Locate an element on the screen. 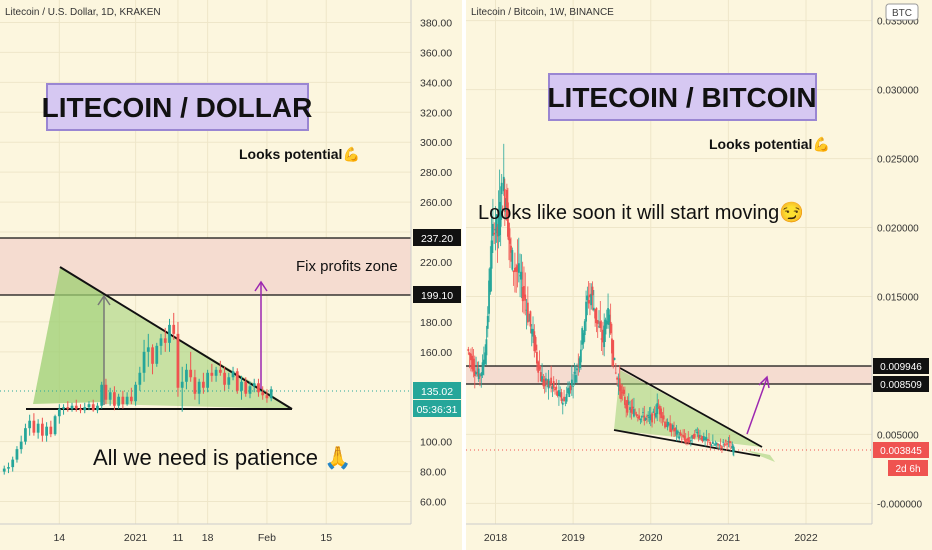 This screenshot has height=550, width=932. right-x-tick-label: 2022 is located at coordinates (806, 538).